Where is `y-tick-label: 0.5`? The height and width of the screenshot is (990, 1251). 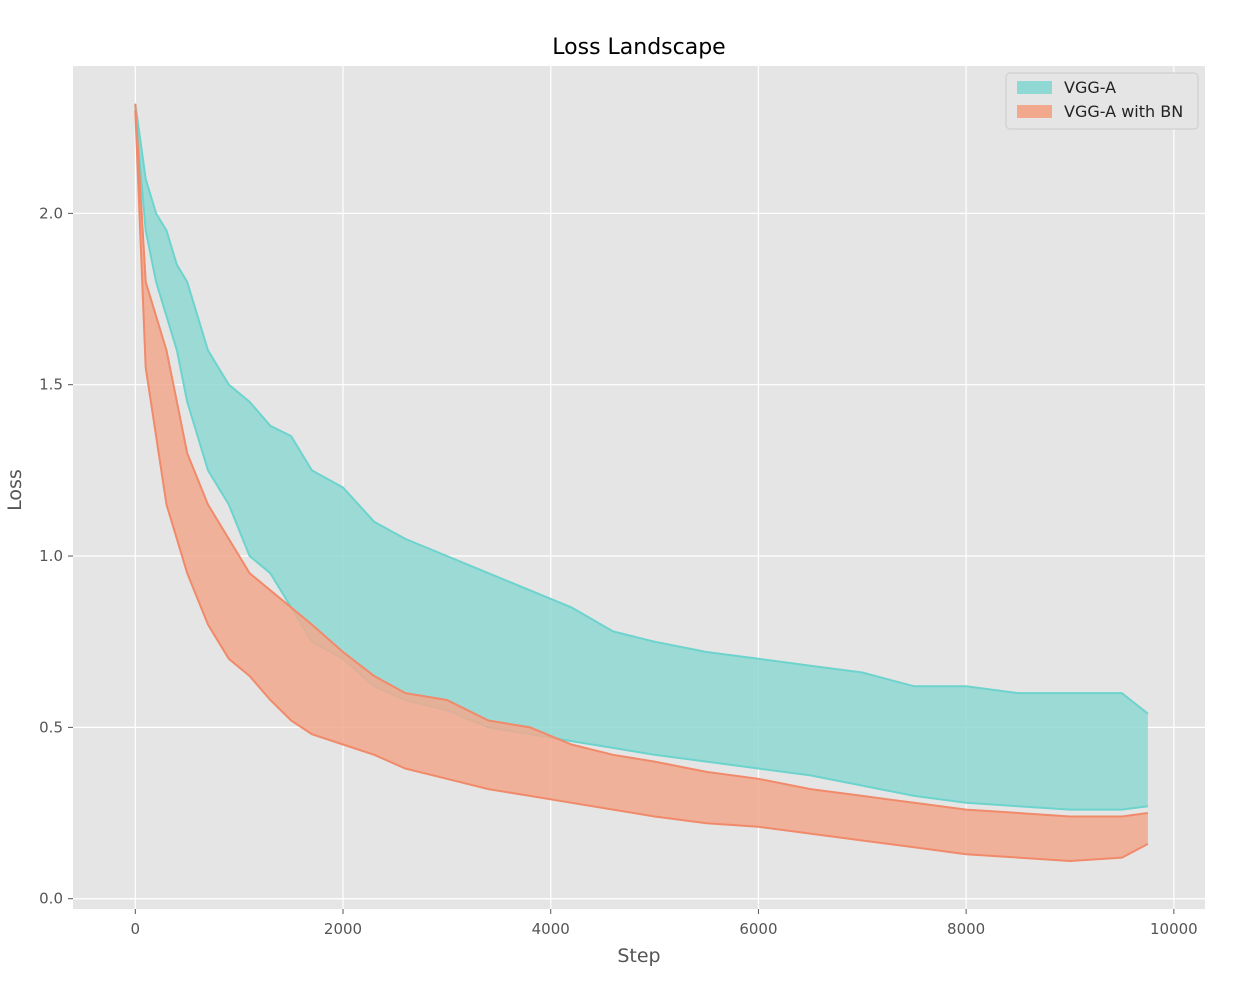 y-tick-label: 0.5 is located at coordinates (51, 727).